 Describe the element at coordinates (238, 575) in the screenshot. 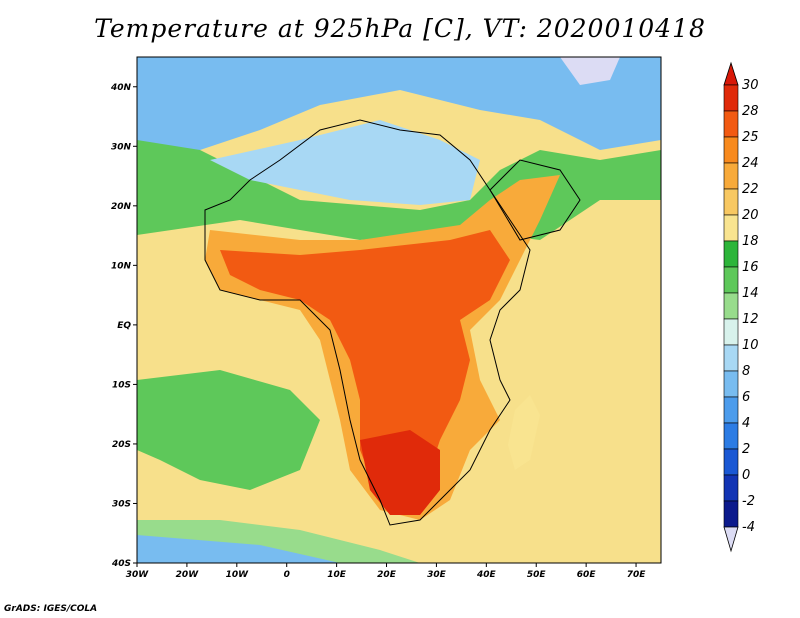

I see `lon-tick-label: 10W` at that location.